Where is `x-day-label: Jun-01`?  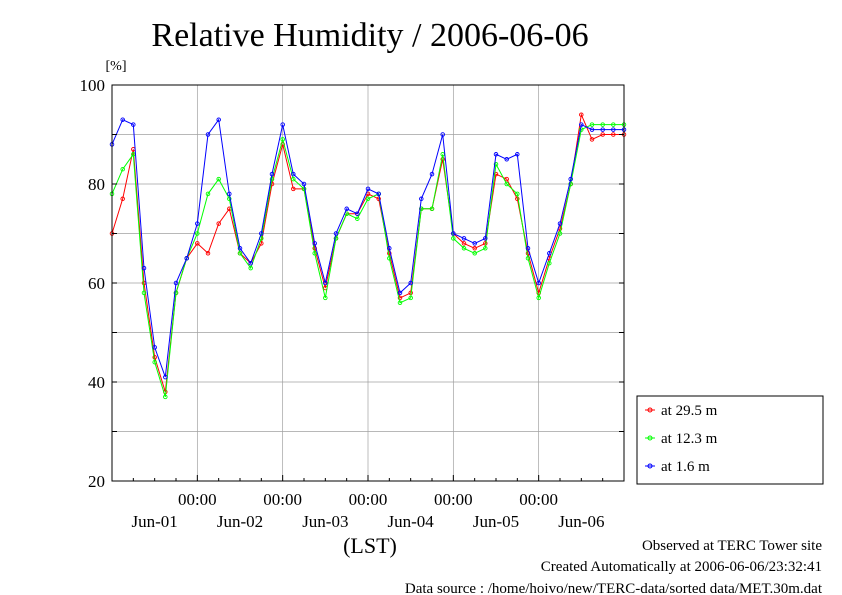 x-day-label: Jun-01 is located at coordinates (155, 521).